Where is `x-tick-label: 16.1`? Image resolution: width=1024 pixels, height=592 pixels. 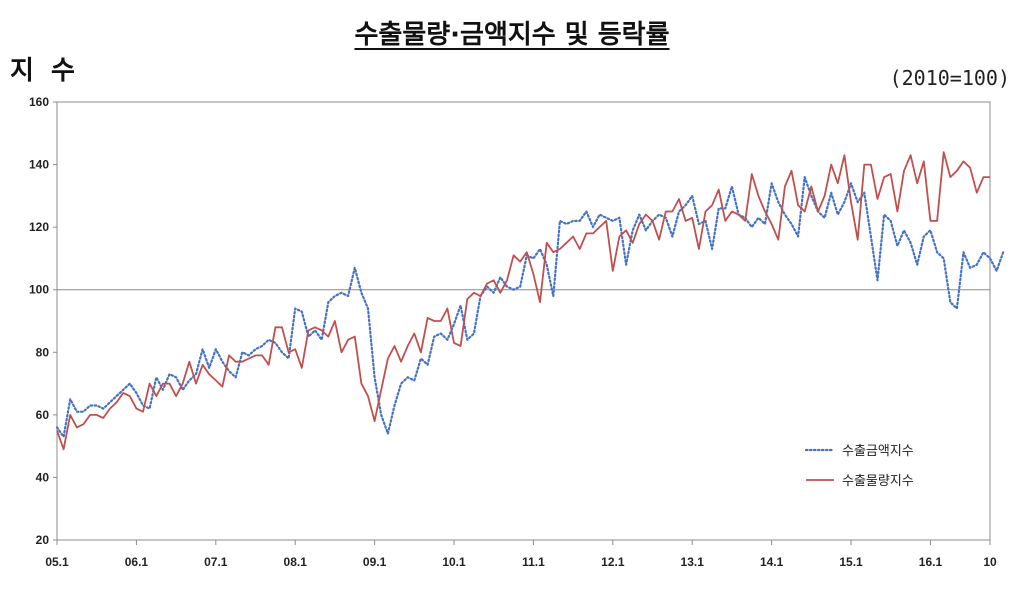 x-tick-label: 16.1 is located at coordinates (931, 562).